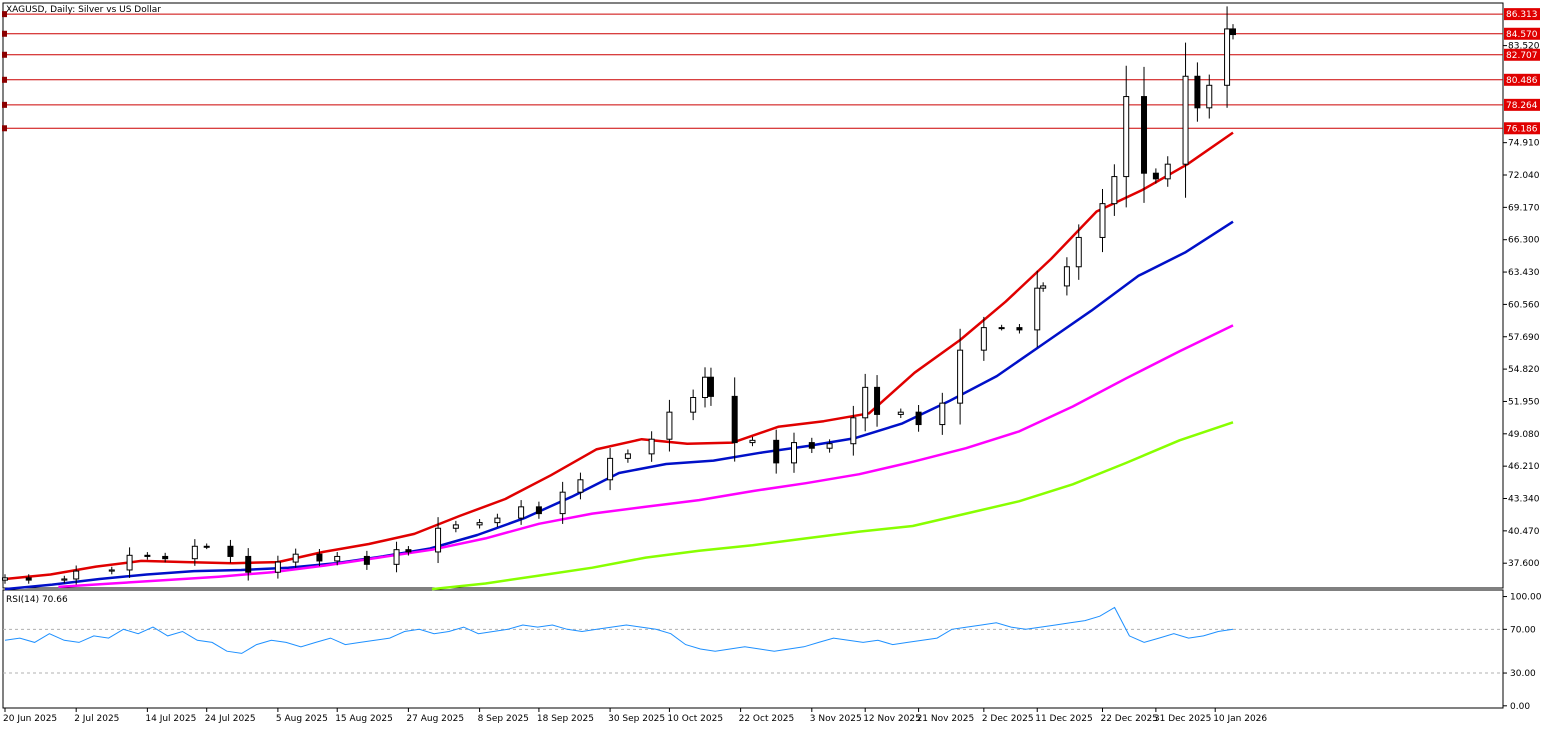  Describe the element at coordinates (30, 719) in the screenshot. I see `time-tick-label: 20 Jun 2025` at that location.